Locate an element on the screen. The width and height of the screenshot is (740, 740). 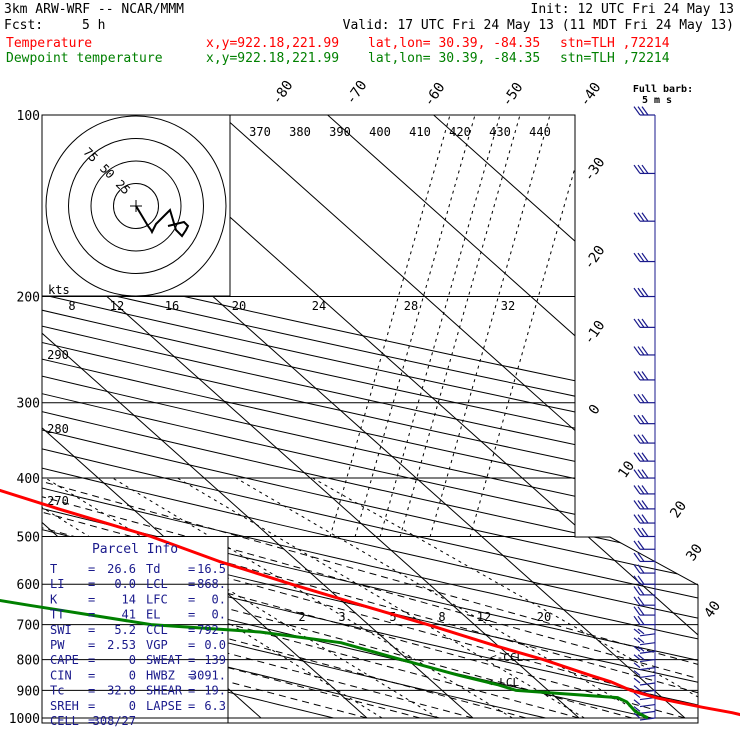
temperature-xy: x,y=922.18,221.99 is located at coordinates (273, 43).